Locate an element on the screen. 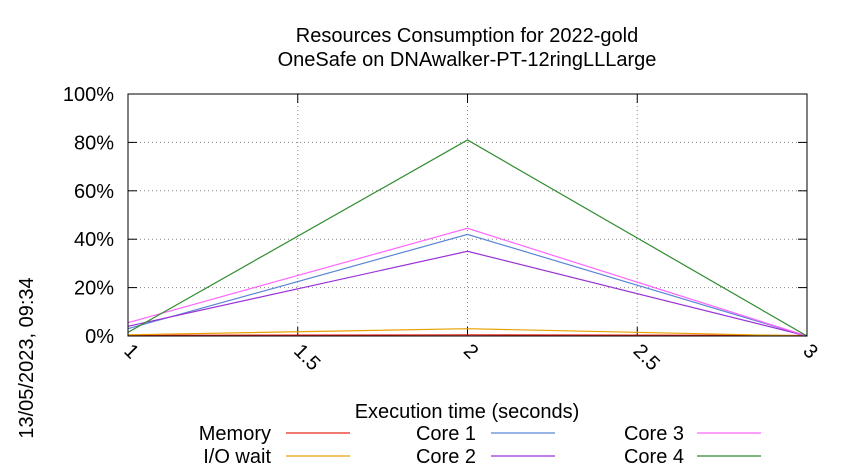 The height and width of the screenshot is (475, 850). series-line-memory is located at coordinates (467, 335).